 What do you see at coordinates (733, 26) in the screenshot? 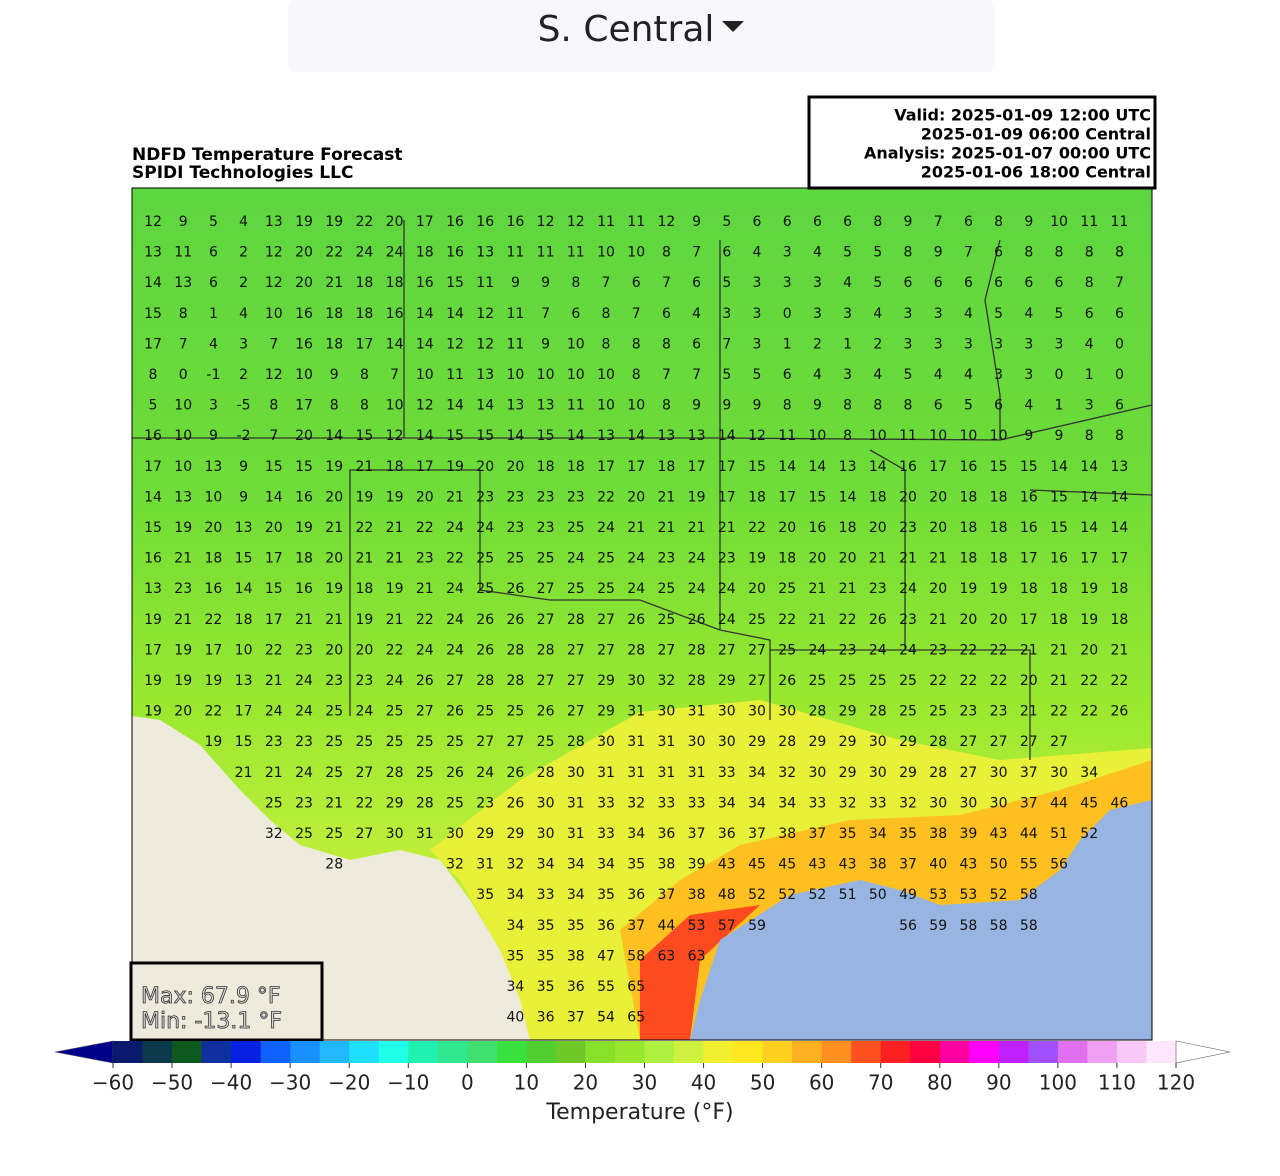
I see `dropdown-caret` at bounding box center [733, 26].